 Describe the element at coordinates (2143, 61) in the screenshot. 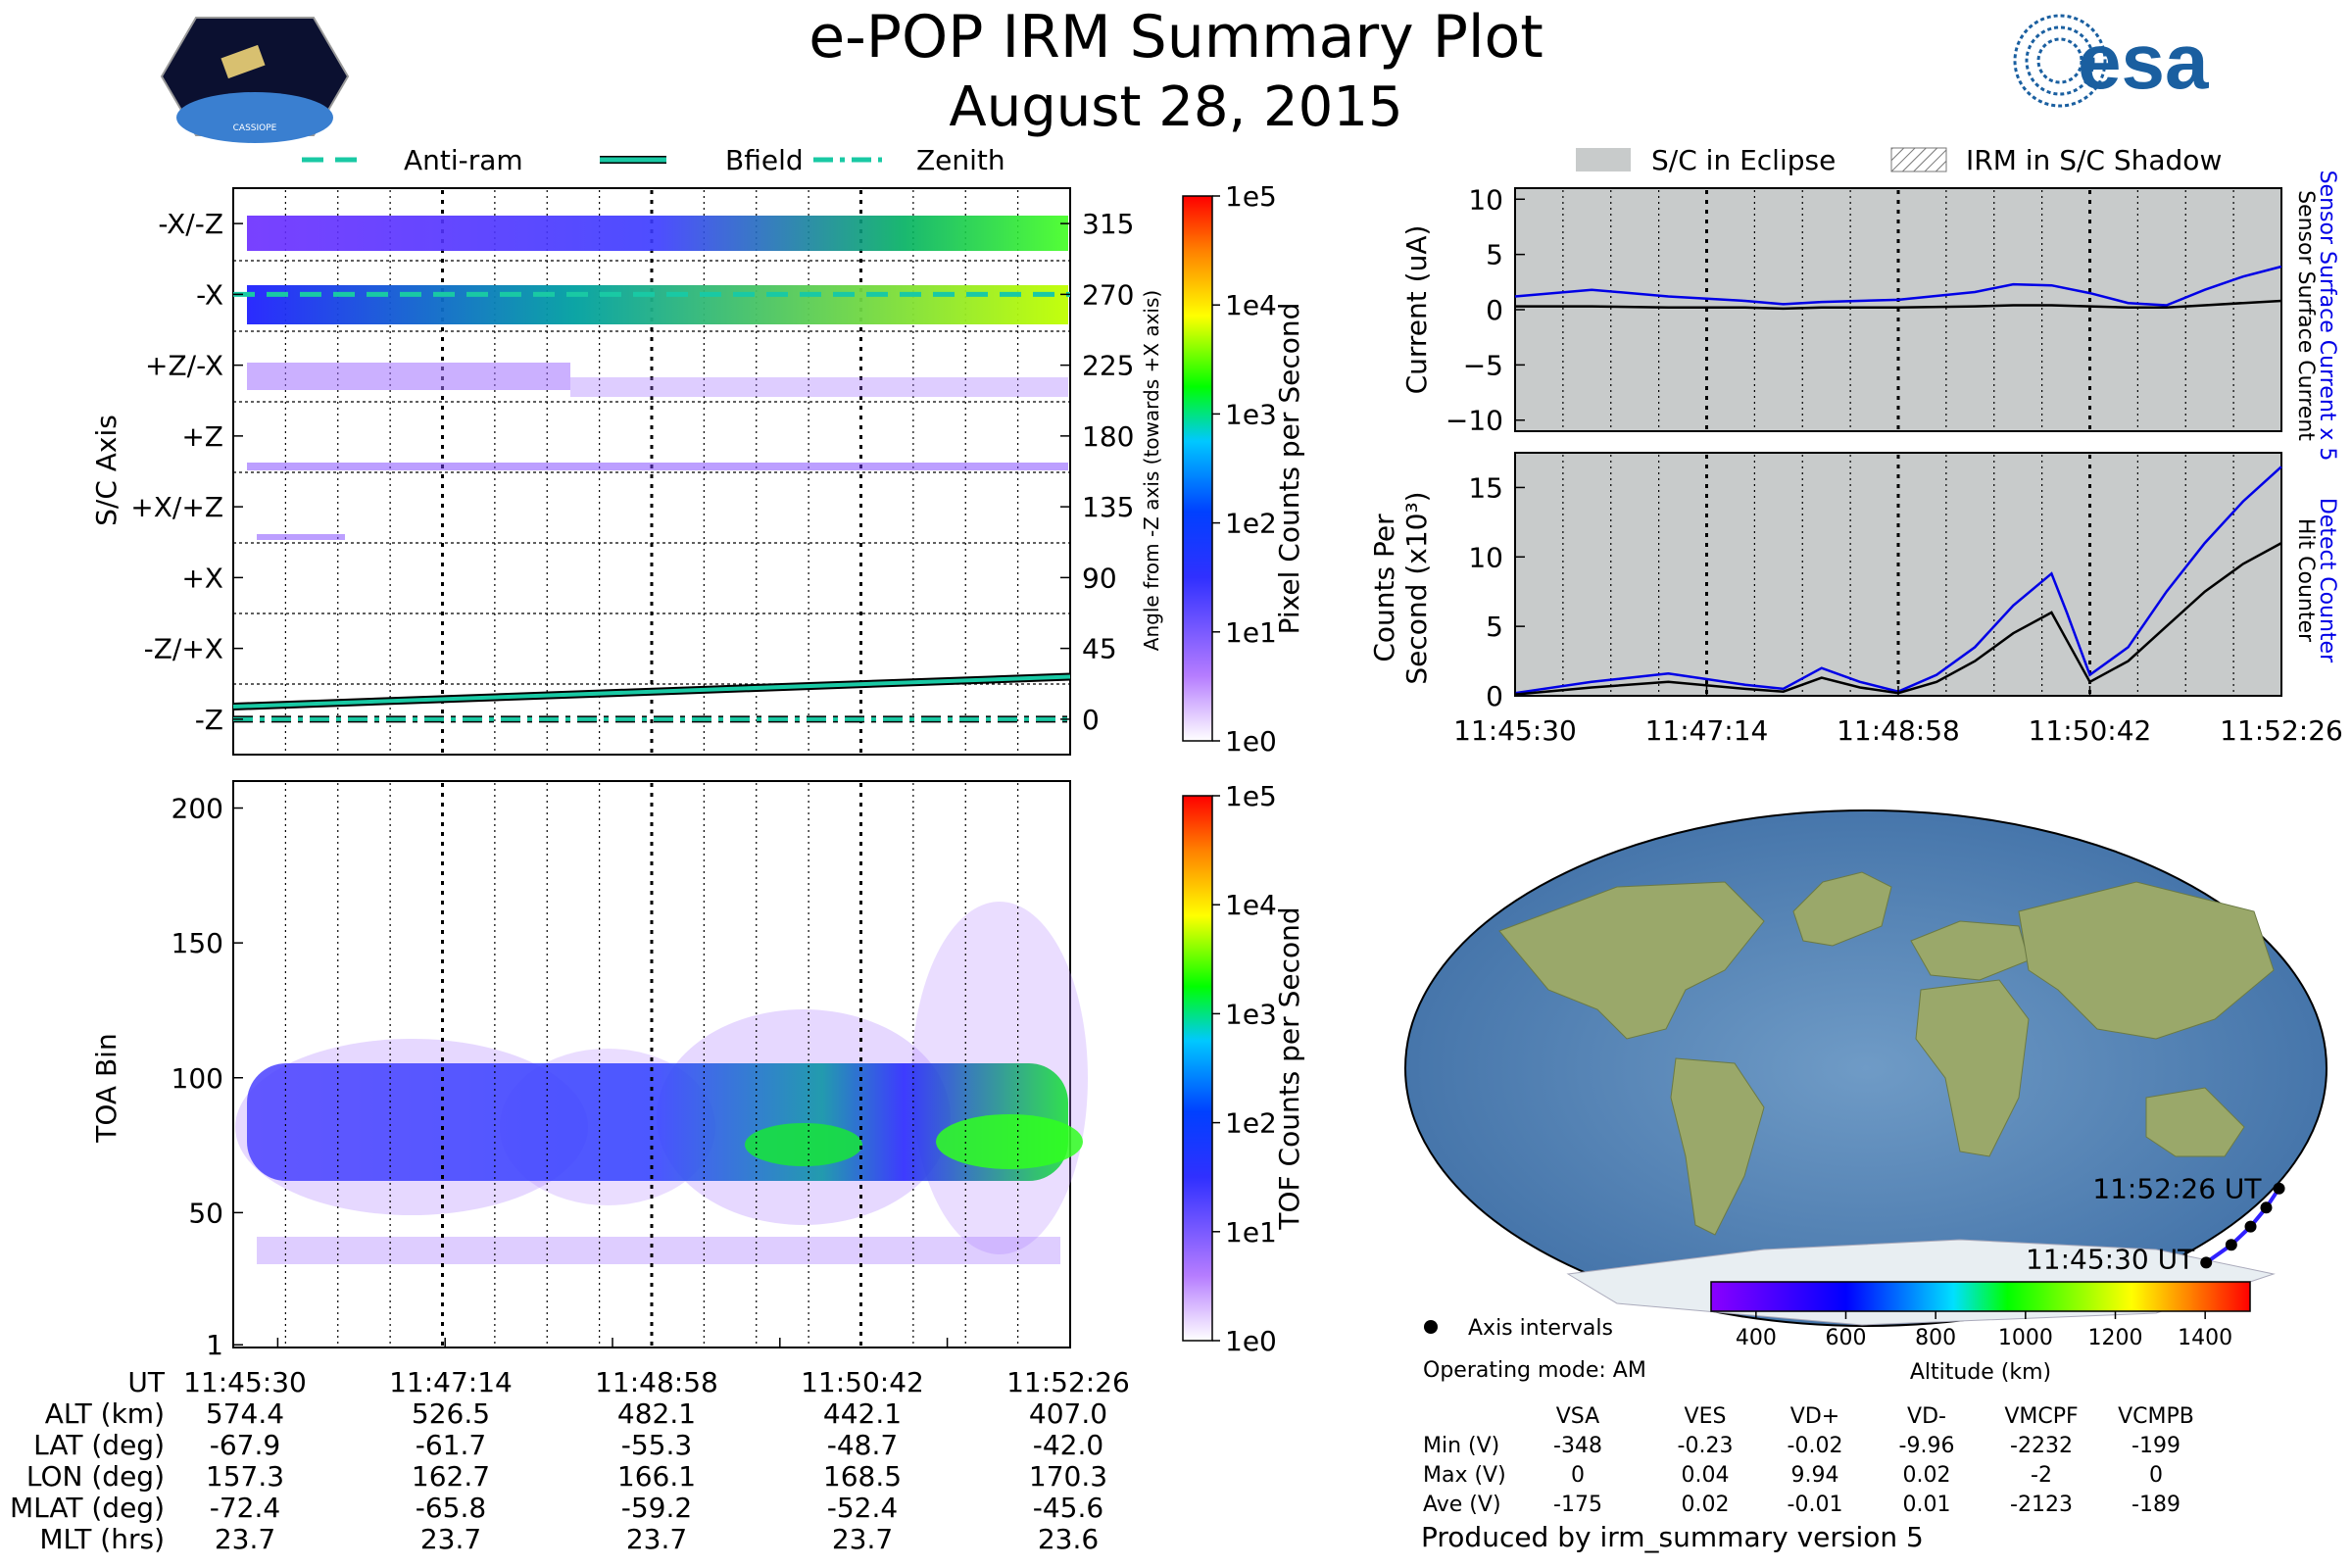

I see `esa-logo-text: esa` at that location.